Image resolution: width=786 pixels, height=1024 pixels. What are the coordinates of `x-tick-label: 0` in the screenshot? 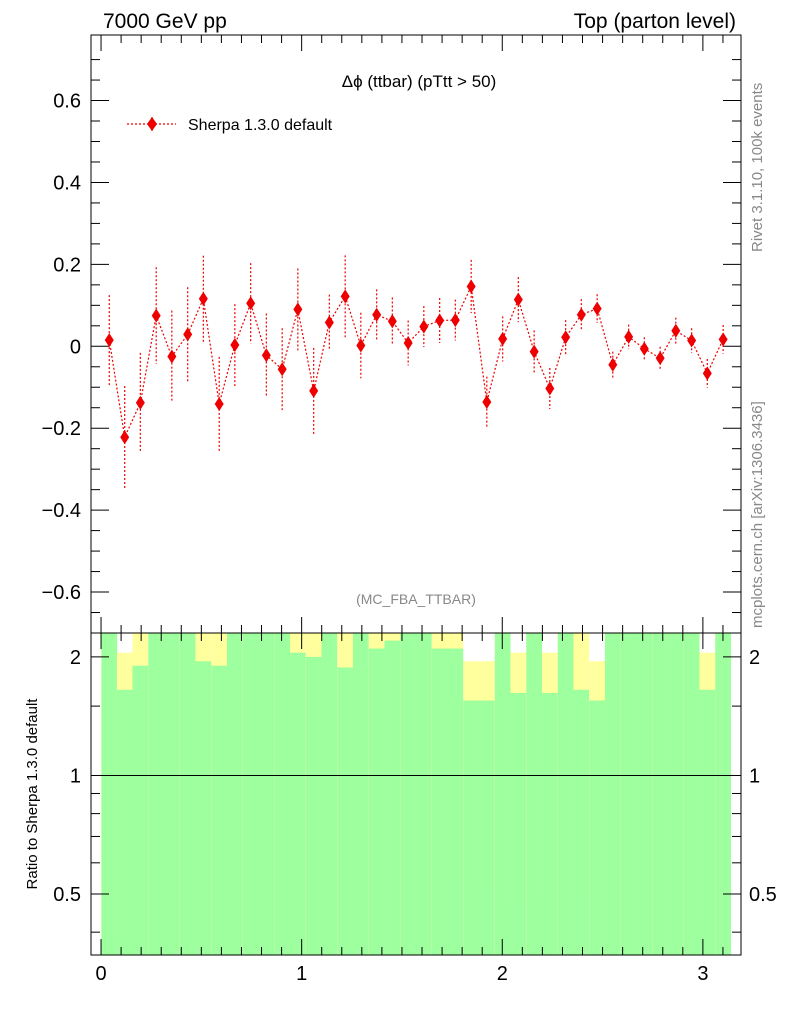 It's located at (100, 974).